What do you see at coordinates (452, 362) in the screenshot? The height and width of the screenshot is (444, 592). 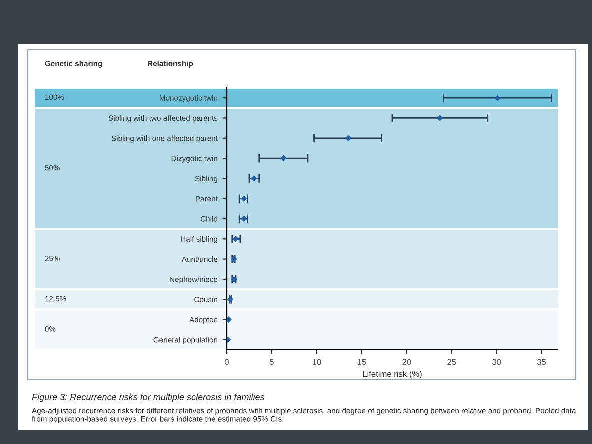 I see `x-tick-label: 25` at bounding box center [452, 362].